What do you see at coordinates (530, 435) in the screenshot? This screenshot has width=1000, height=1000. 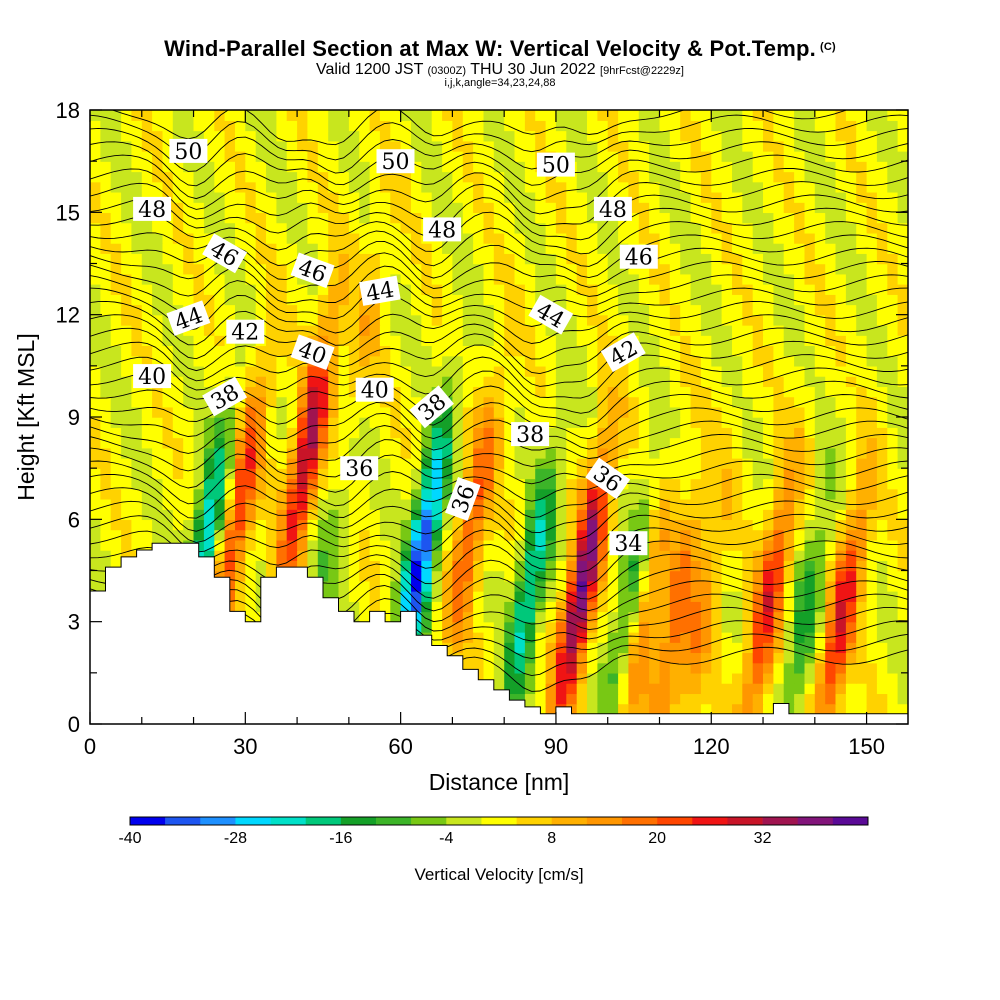 I see `theta-label-text: 38` at bounding box center [530, 435].